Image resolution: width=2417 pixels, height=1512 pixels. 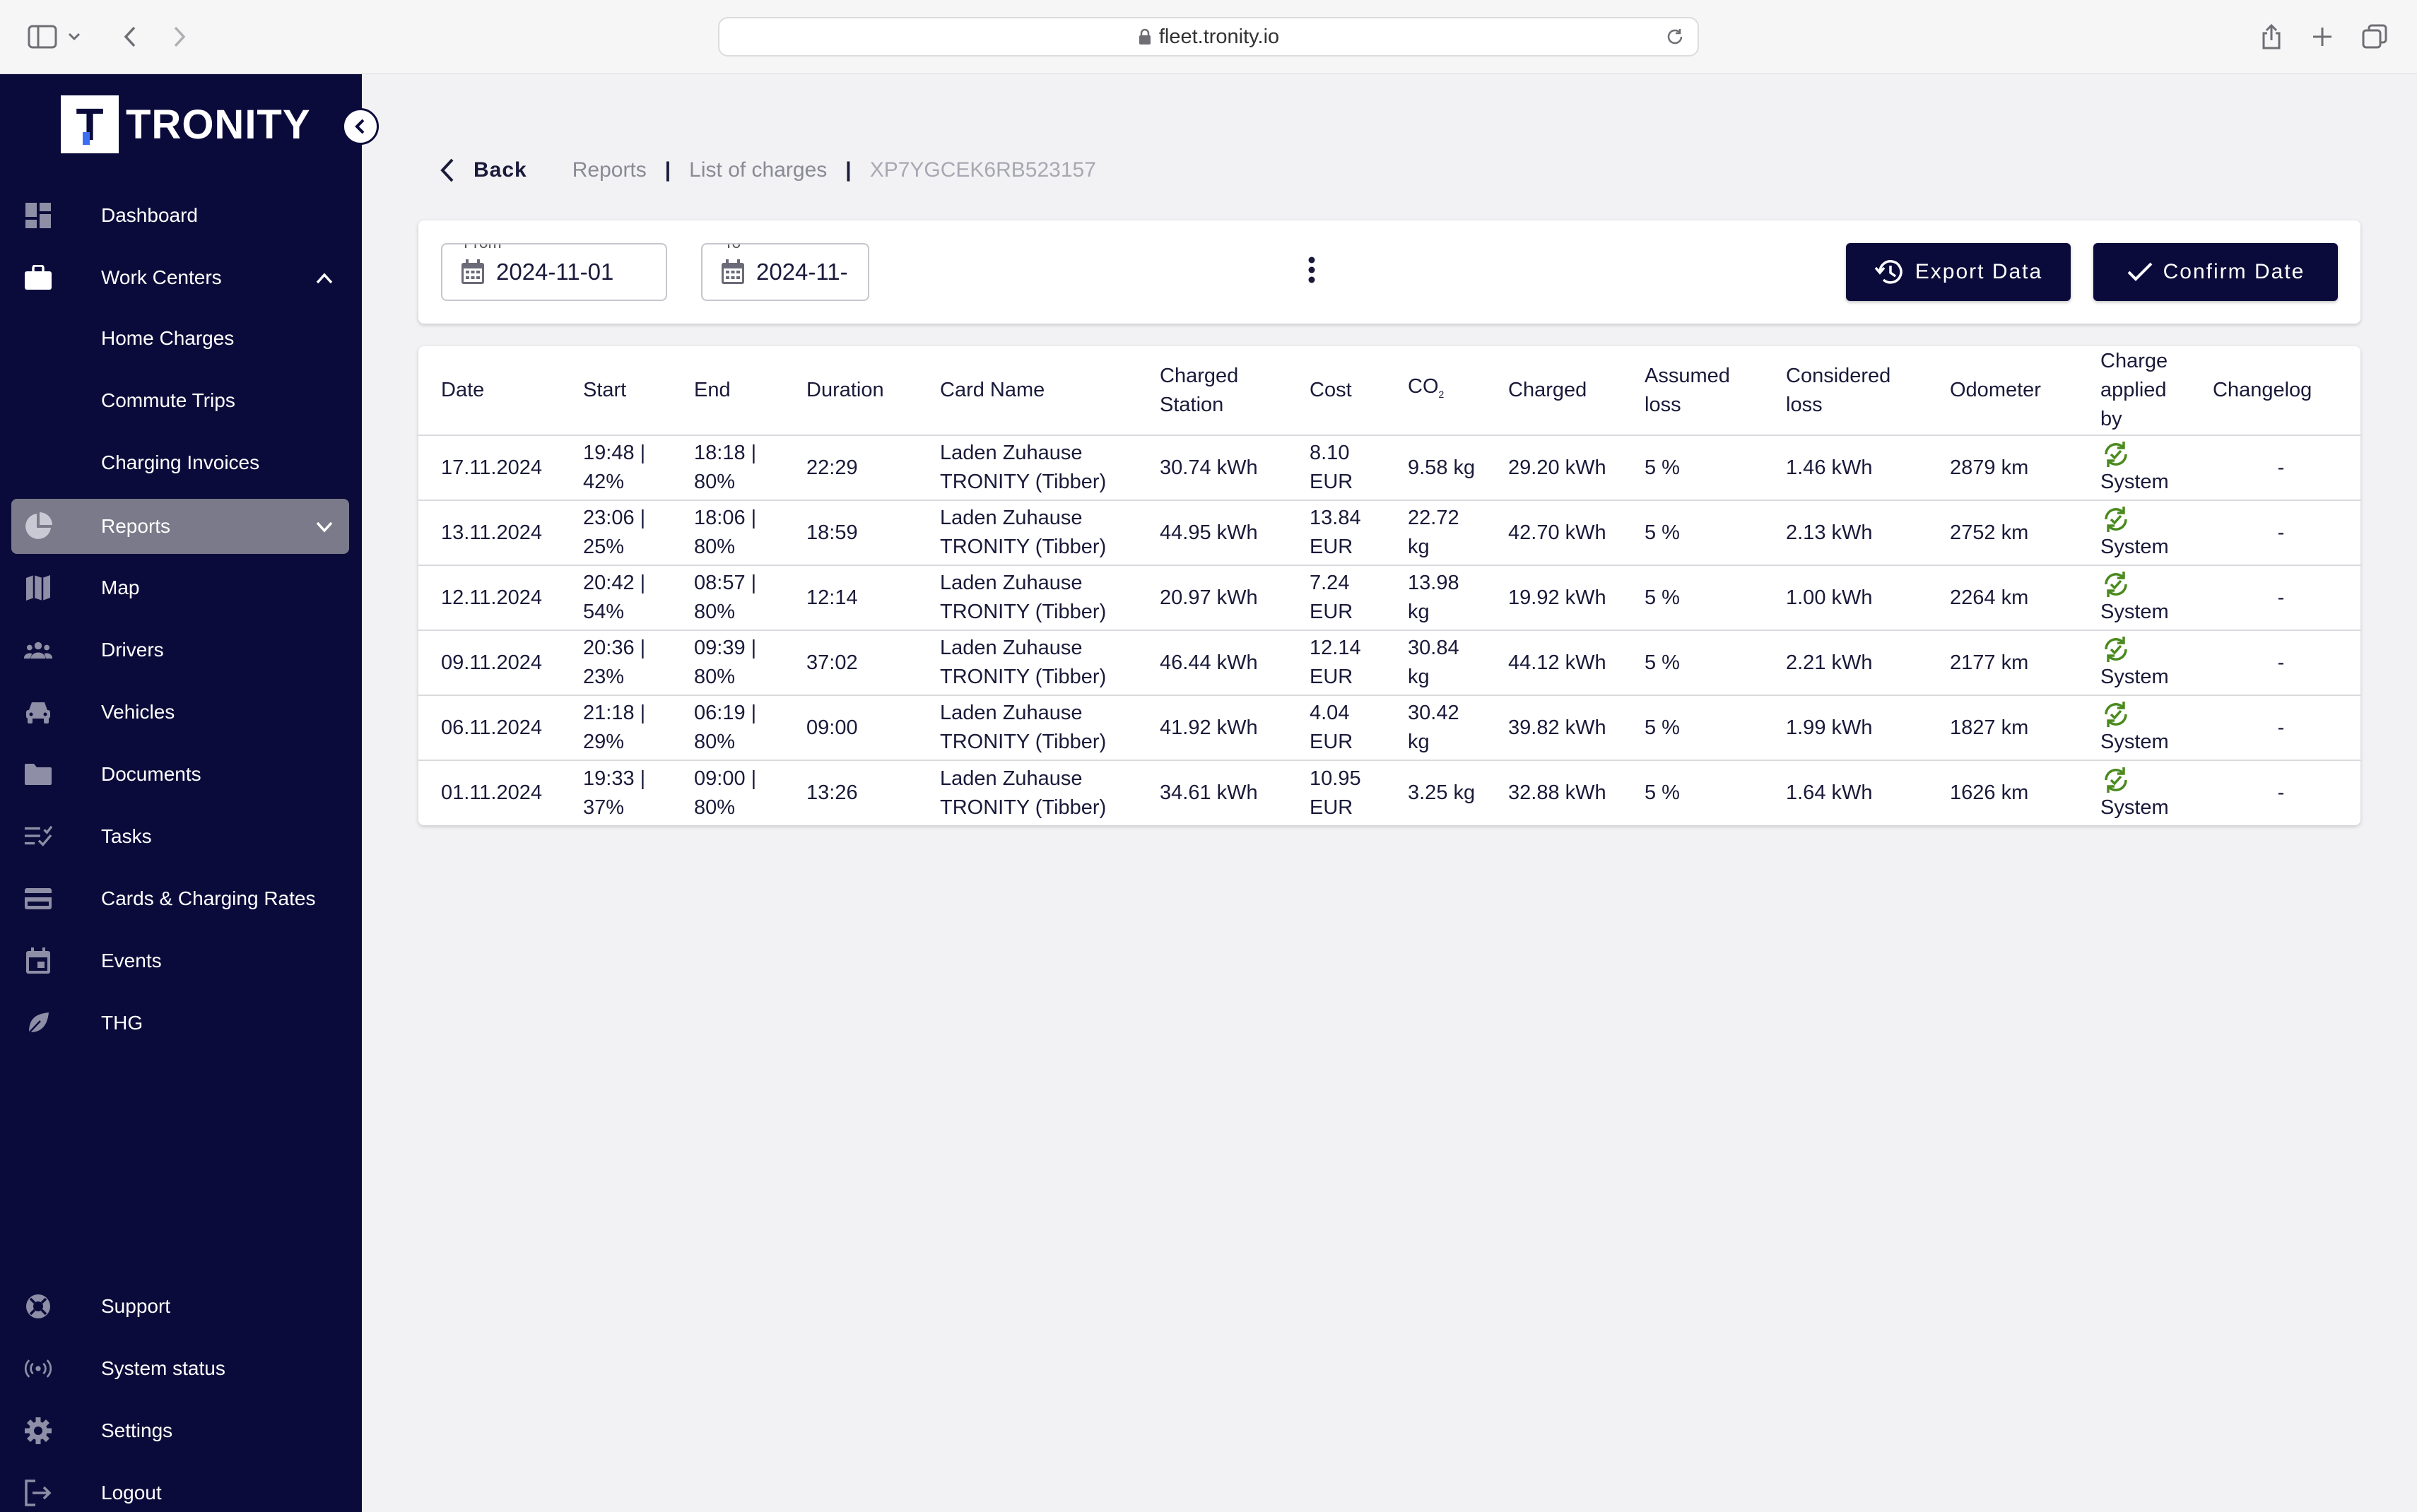 What do you see at coordinates (180, 712) in the screenshot?
I see `sidebar-item-vehicles: Vehicles` at bounding box center [180, 712].